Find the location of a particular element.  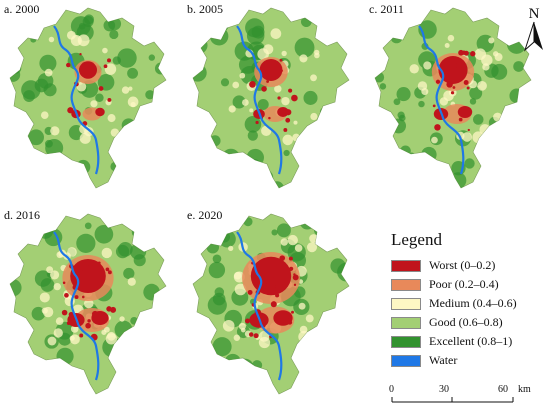

map-2011 is located at coordinates (453, 98).